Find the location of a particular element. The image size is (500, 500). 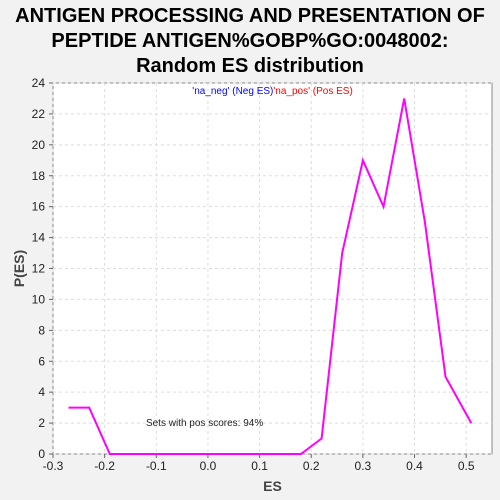

x-tick-label: 0.0 is located at coordinates (208, 466).